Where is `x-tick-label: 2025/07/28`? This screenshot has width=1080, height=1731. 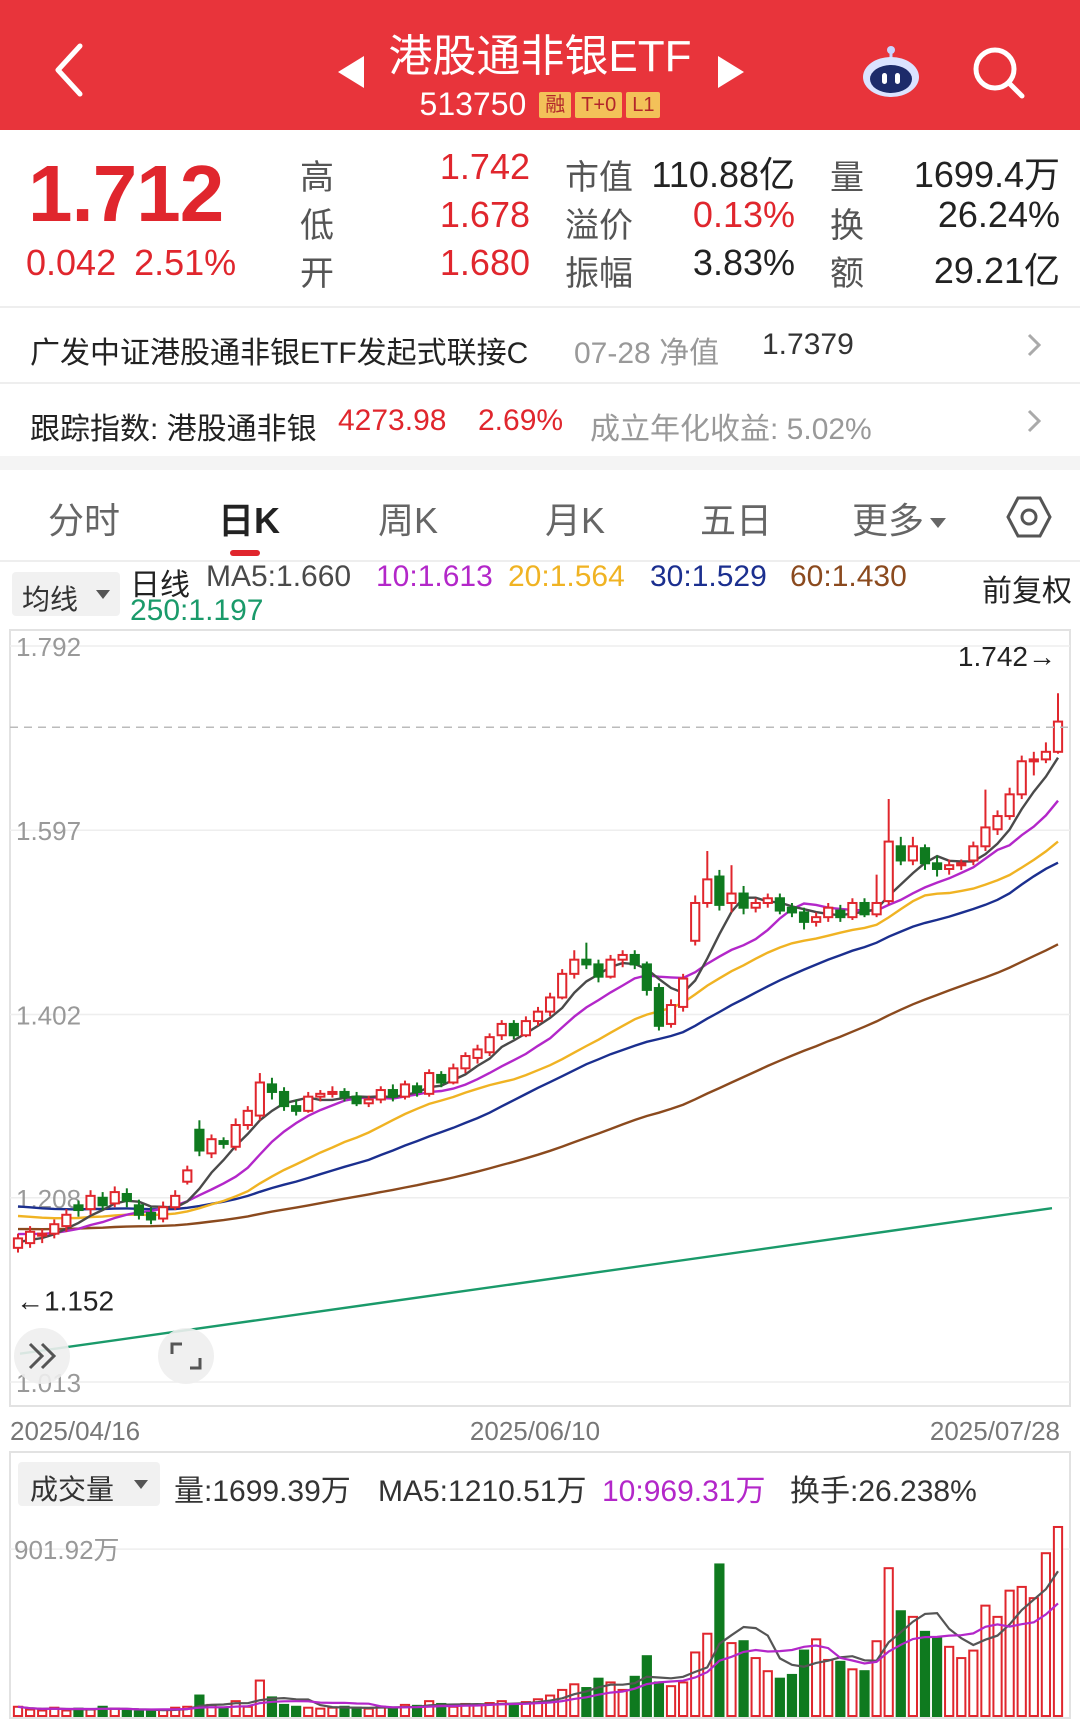 x-tick-label: 2025/07/28 is located at coordinates (995, 1431).